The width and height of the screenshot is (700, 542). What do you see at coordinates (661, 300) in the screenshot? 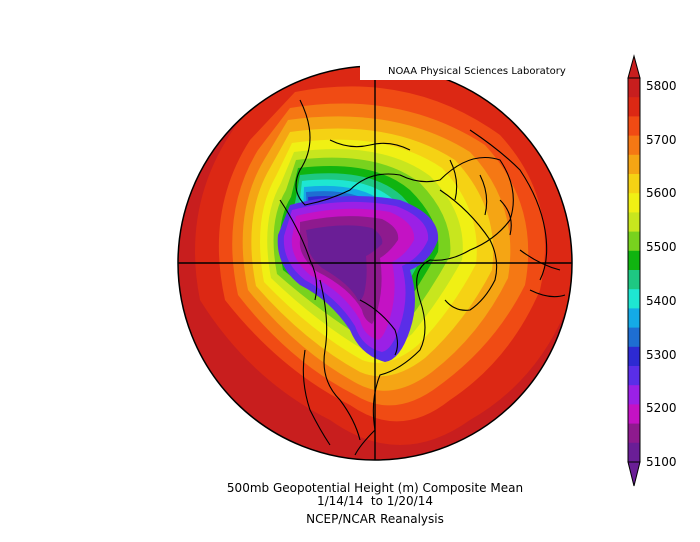
I see `colorbar-tick-label: 5400` at bounding box center [661, 300].